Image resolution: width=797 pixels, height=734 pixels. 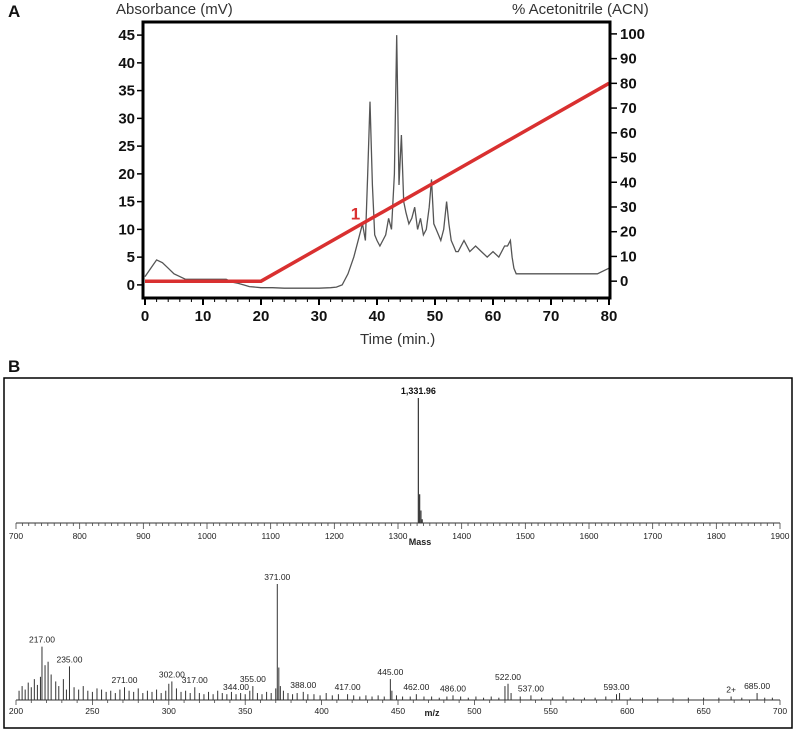 What do you see at coordinates (131, 285) in the screenshot?
I see `y-left-tick-label: 0` at bounding box center [131, 285].